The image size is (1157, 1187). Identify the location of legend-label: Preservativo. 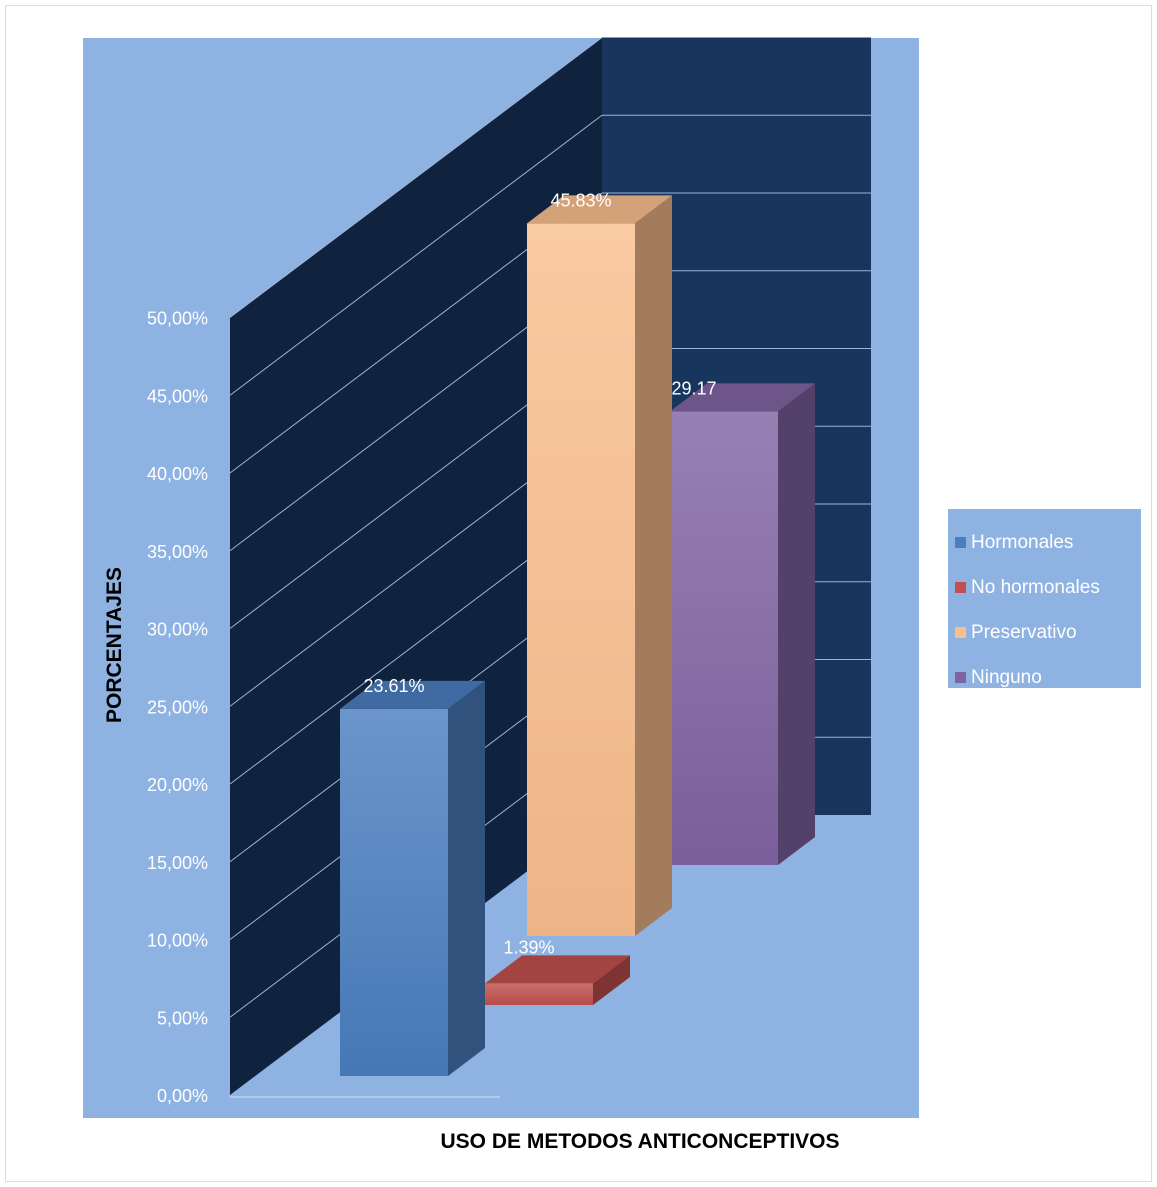
(1024, 632).